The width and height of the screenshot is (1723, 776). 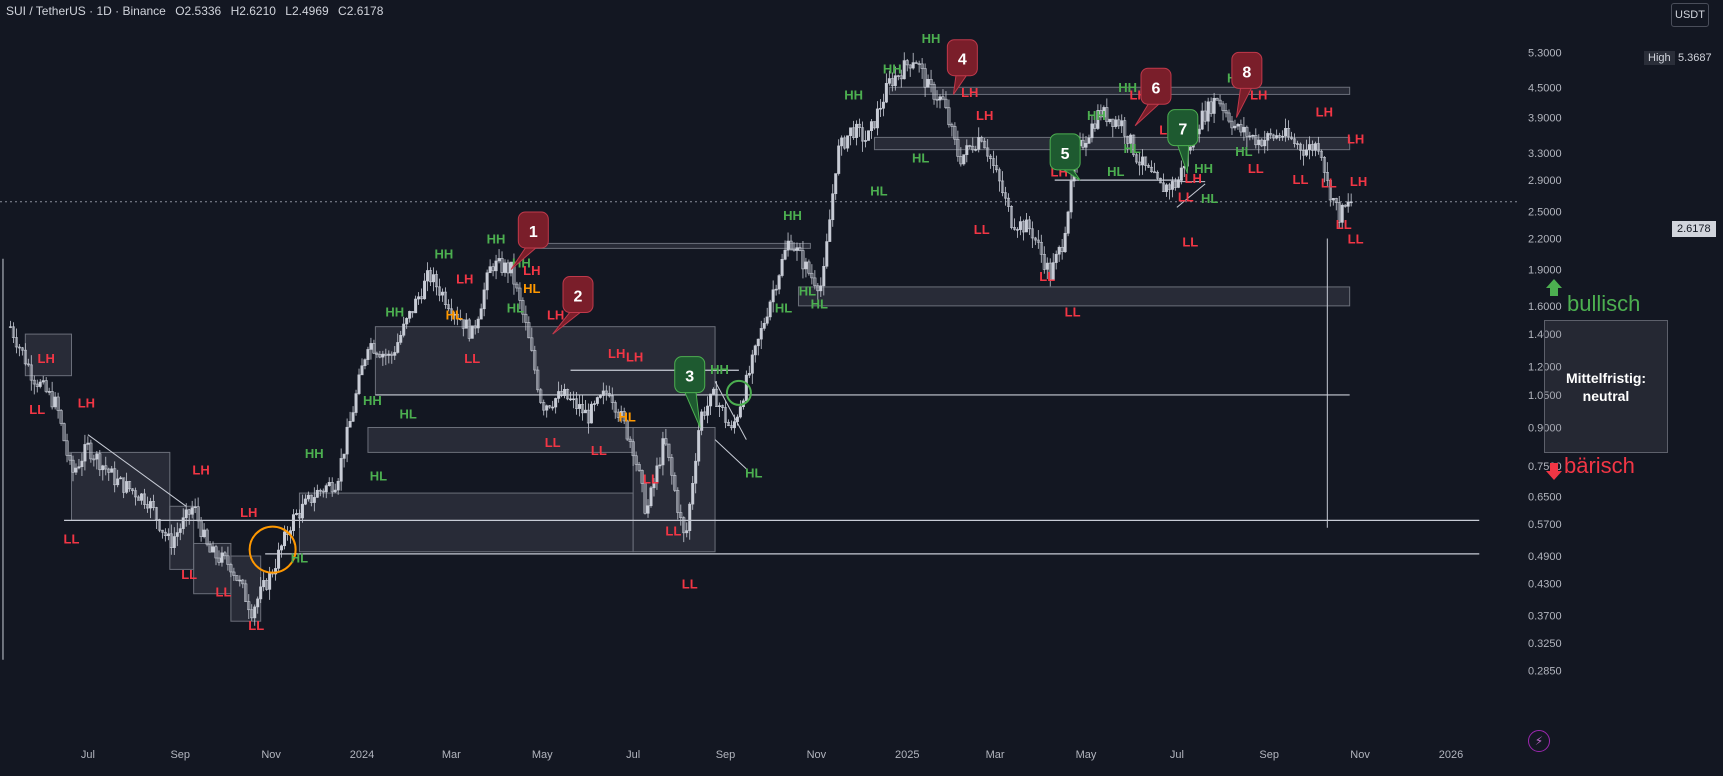 What do you see at coordinates (1182, 130) in the screenshot?
I see `callout-number: 7` at bounding box center [1182, 130].